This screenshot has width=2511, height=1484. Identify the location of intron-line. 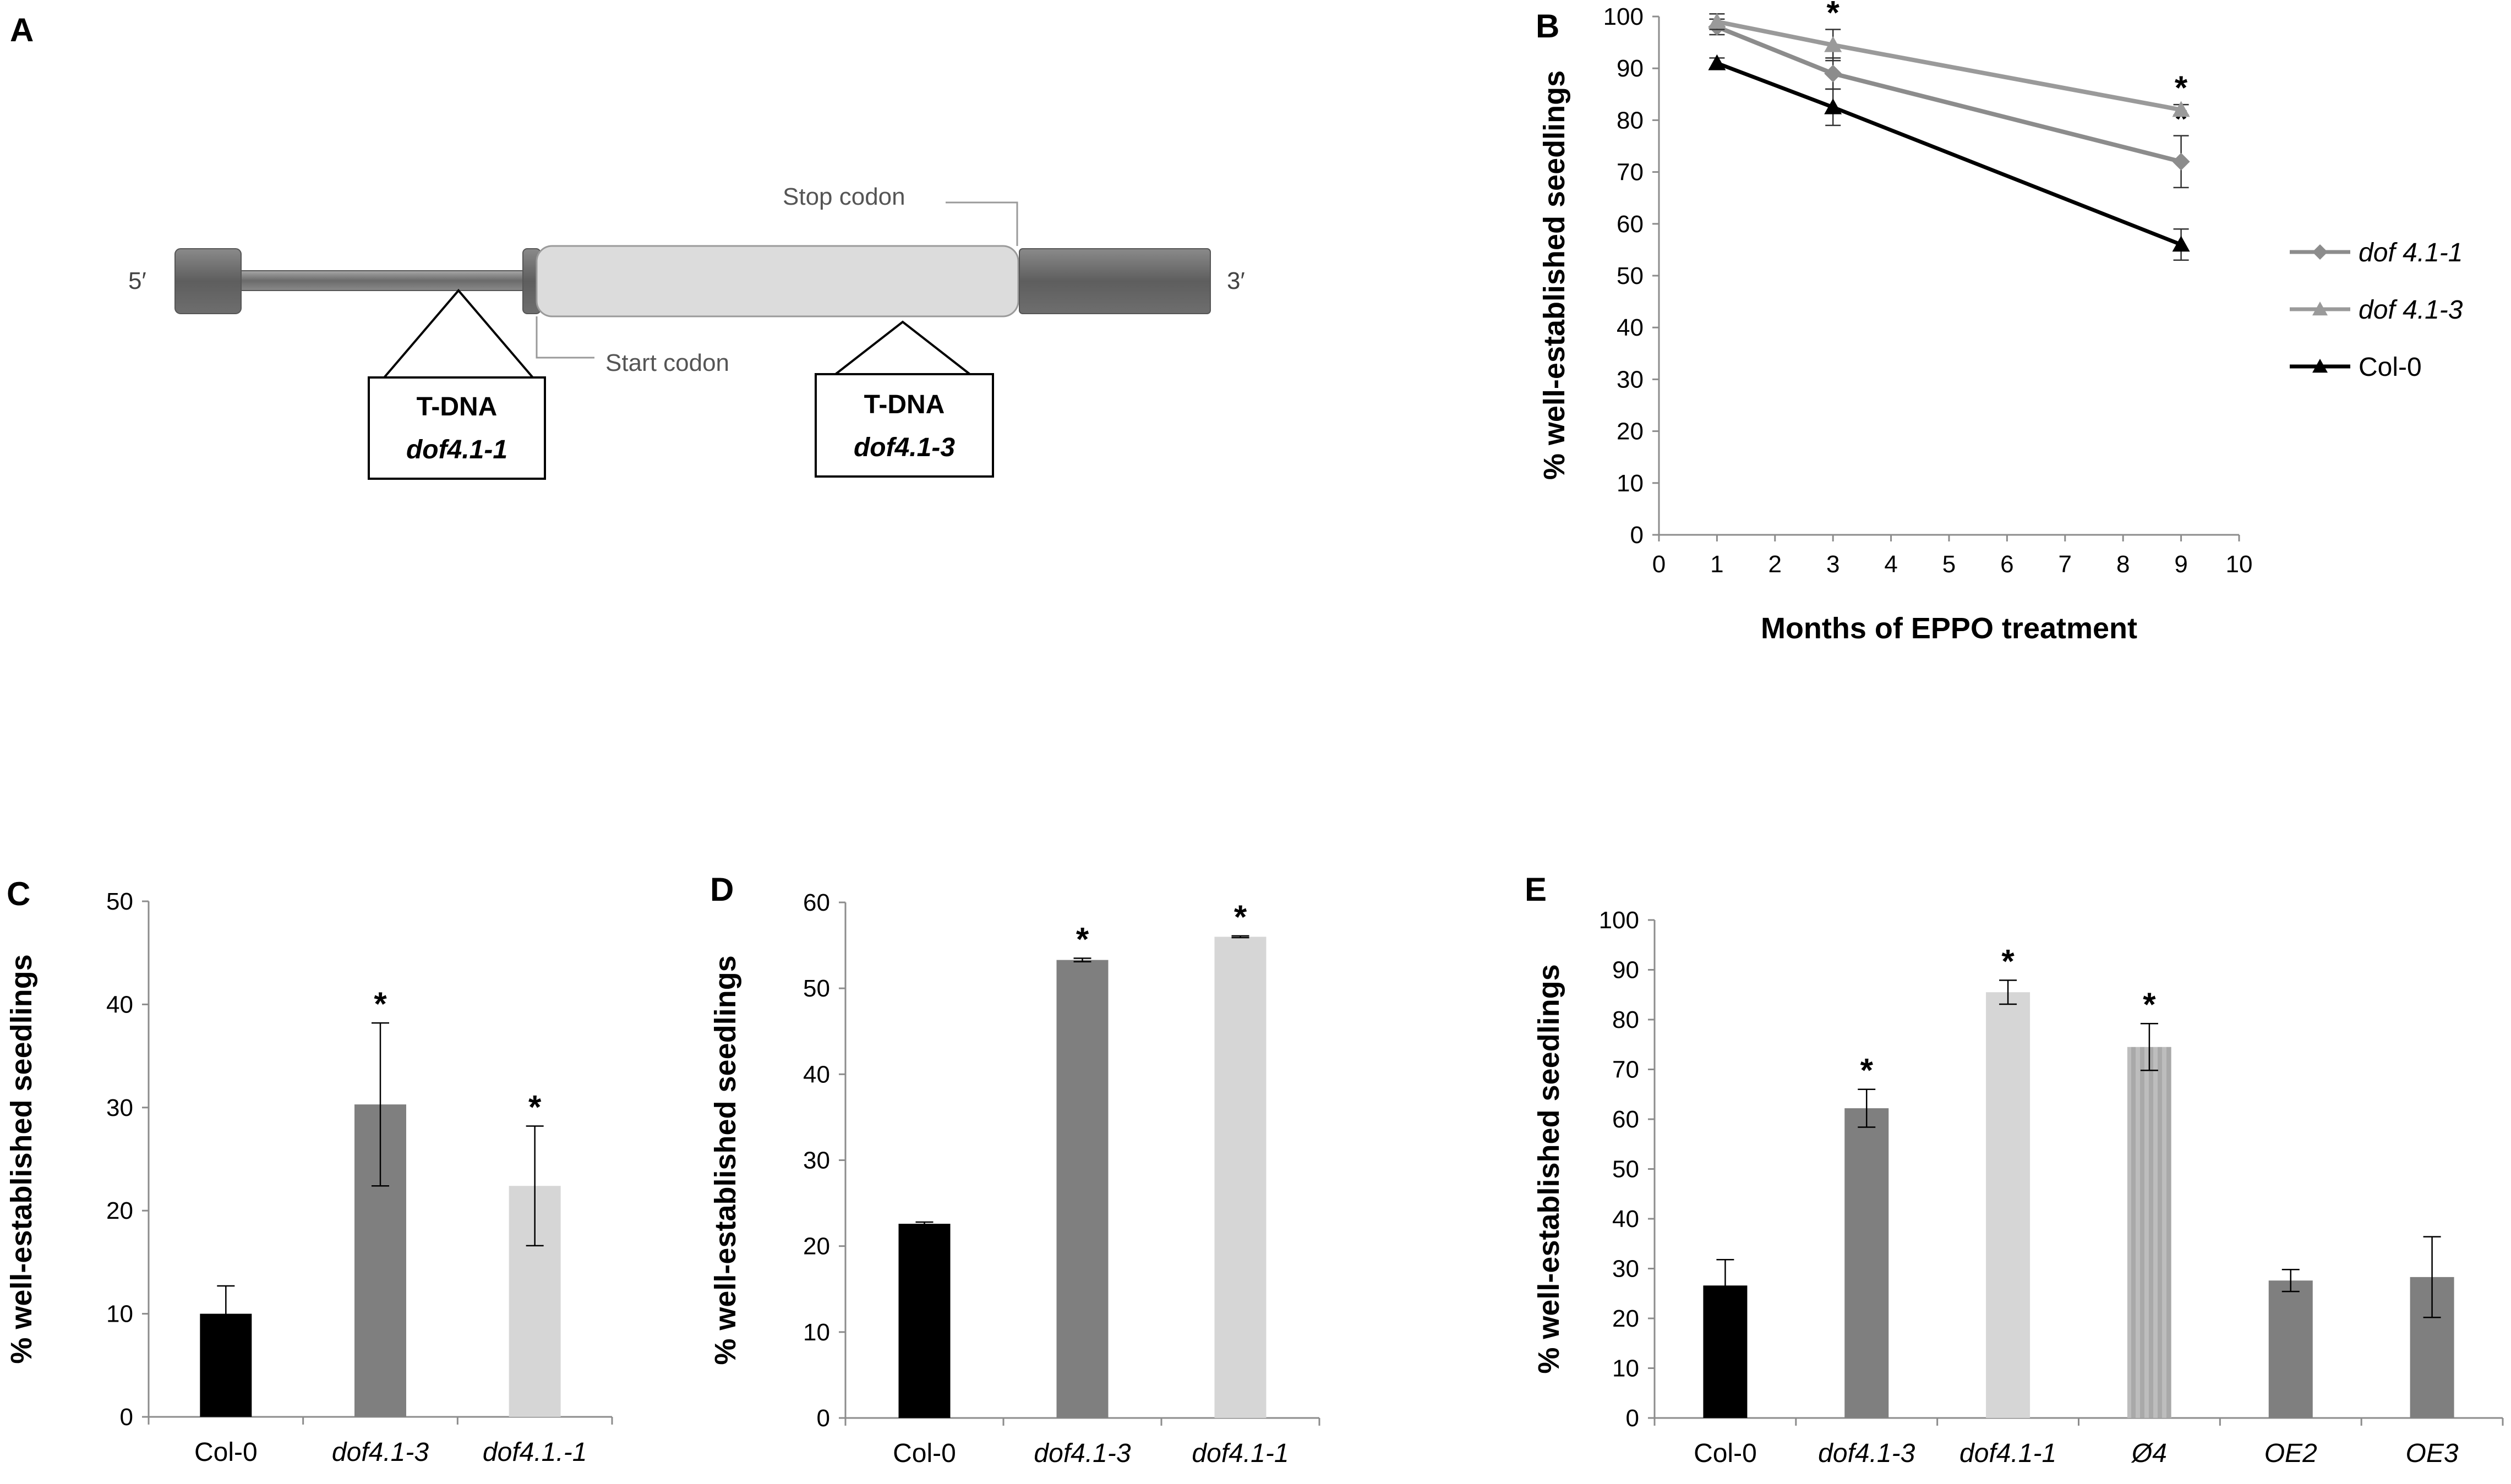
(382, 280).